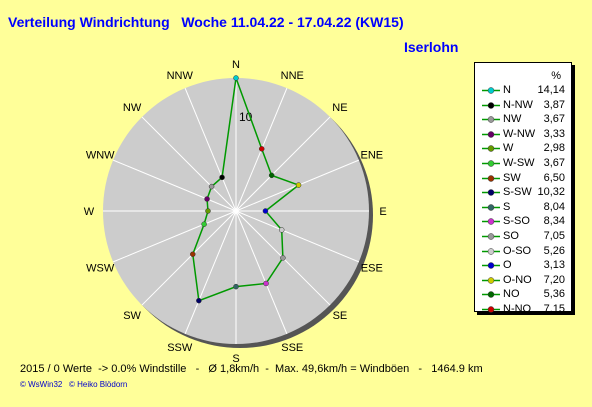 This screenshot has width=592, height=407. I want to click on direction-label-nw: NW, so click(132, 108).